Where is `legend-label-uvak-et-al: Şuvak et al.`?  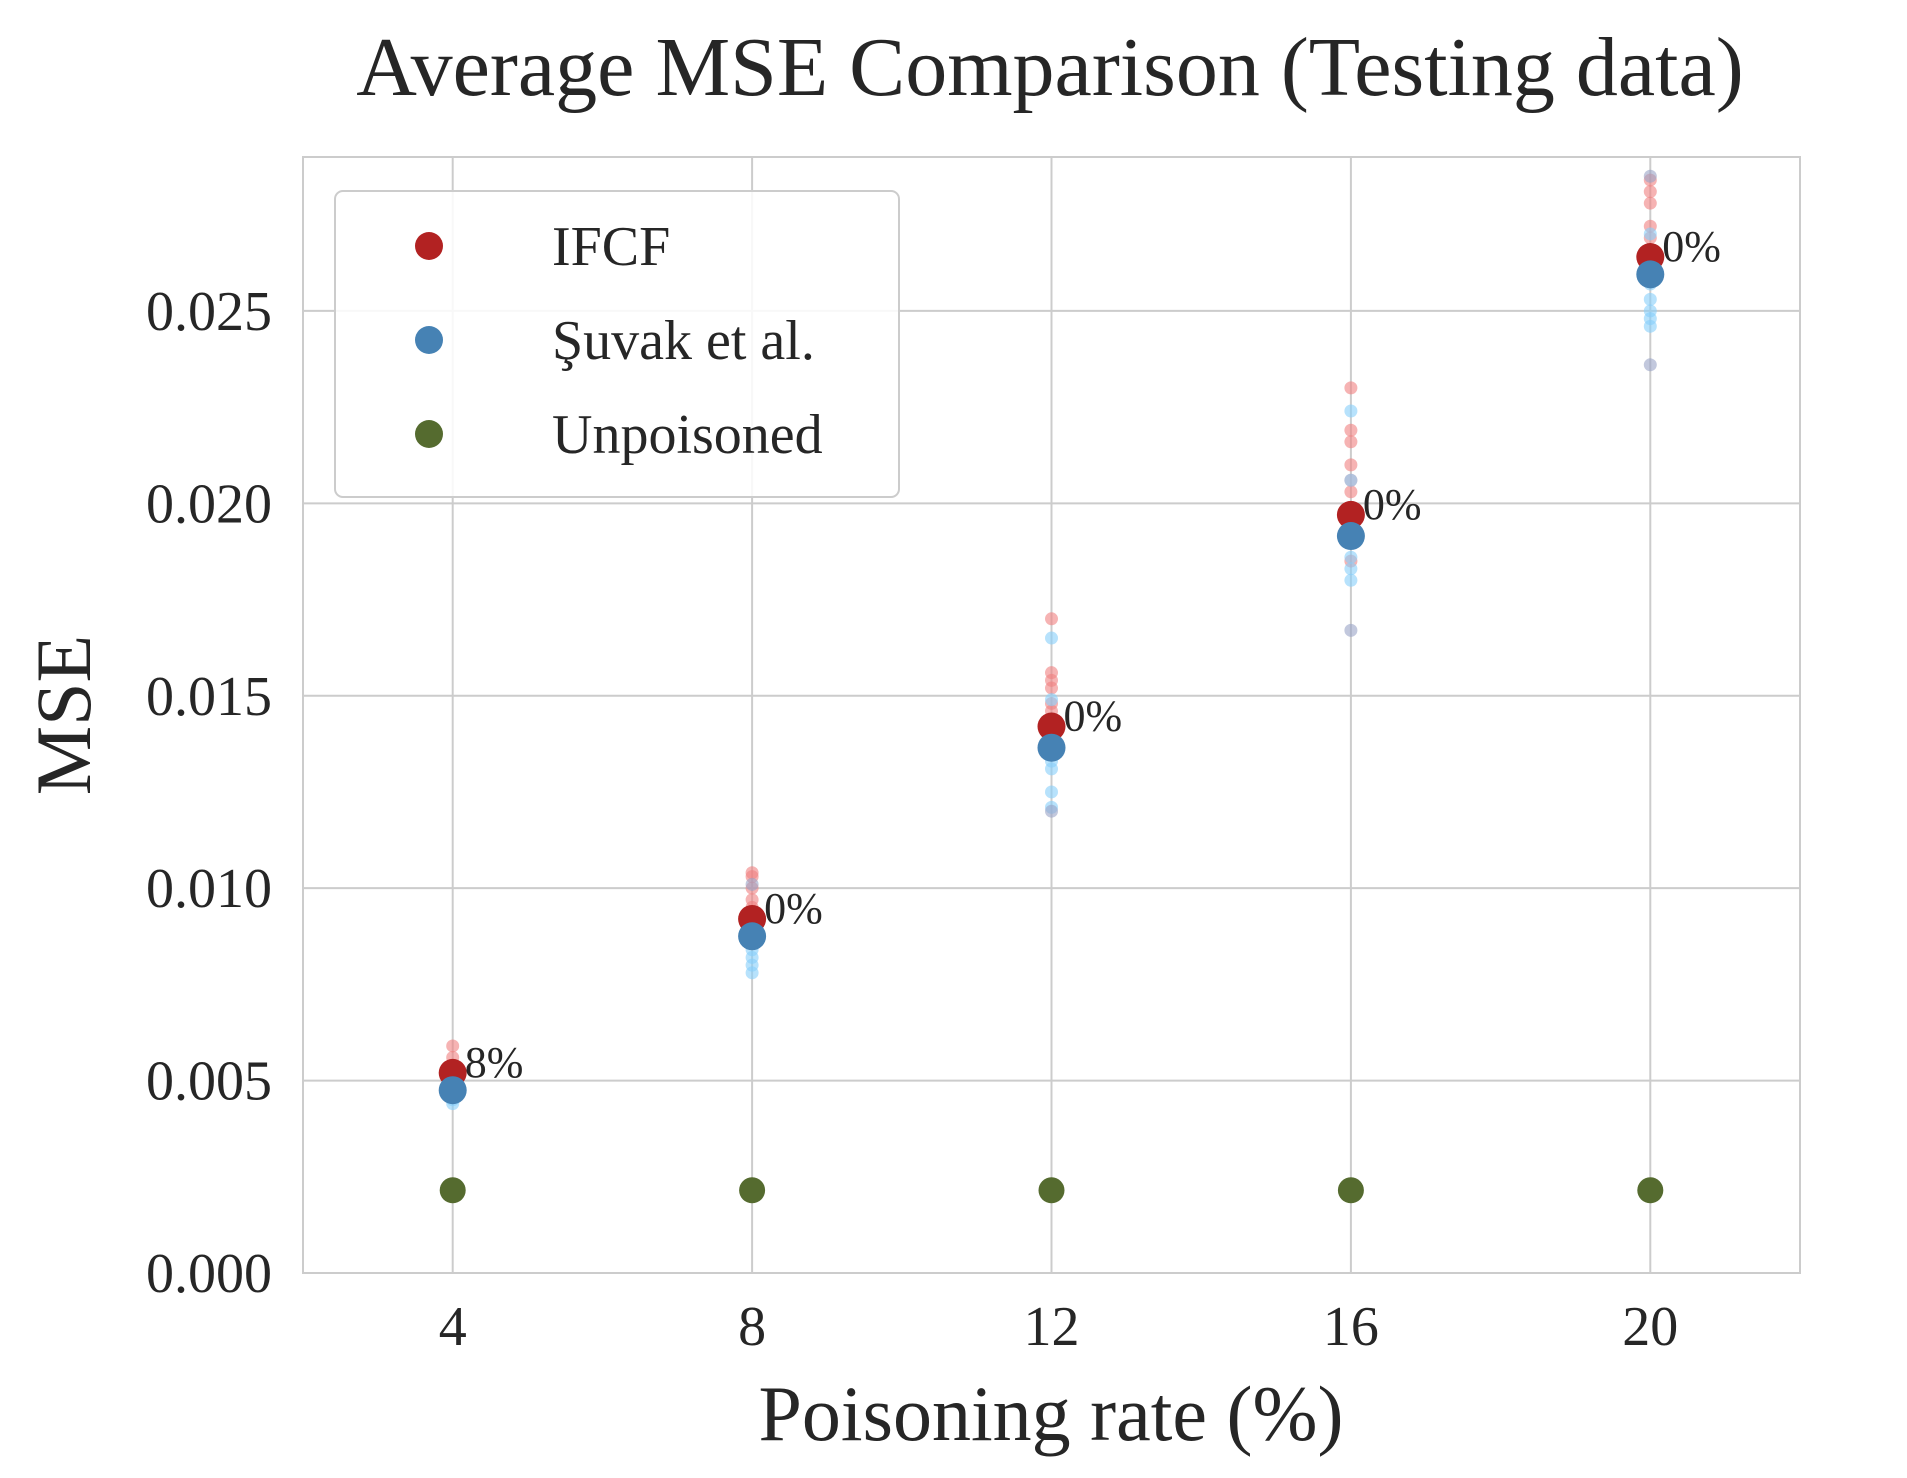
legend-label-uvak-et-al: Şuvak et al. is located at coordinates (683, 341).